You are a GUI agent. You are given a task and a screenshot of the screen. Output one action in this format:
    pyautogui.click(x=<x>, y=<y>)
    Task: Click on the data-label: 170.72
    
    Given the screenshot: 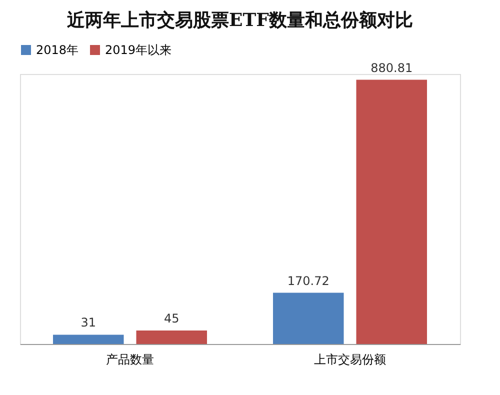 What is the action you would take?
    pyautogui.click(x=308, y=281)
    